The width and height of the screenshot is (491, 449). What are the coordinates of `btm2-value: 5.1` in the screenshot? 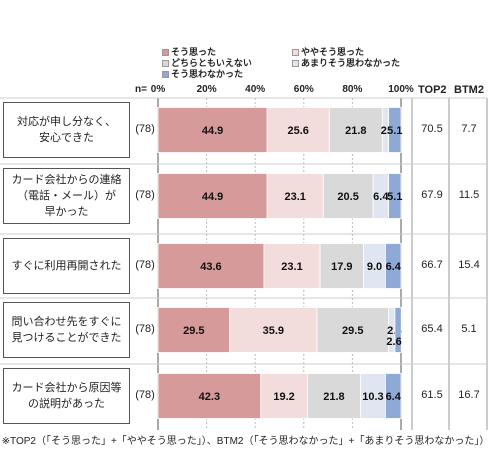 It's located at (469, 329).